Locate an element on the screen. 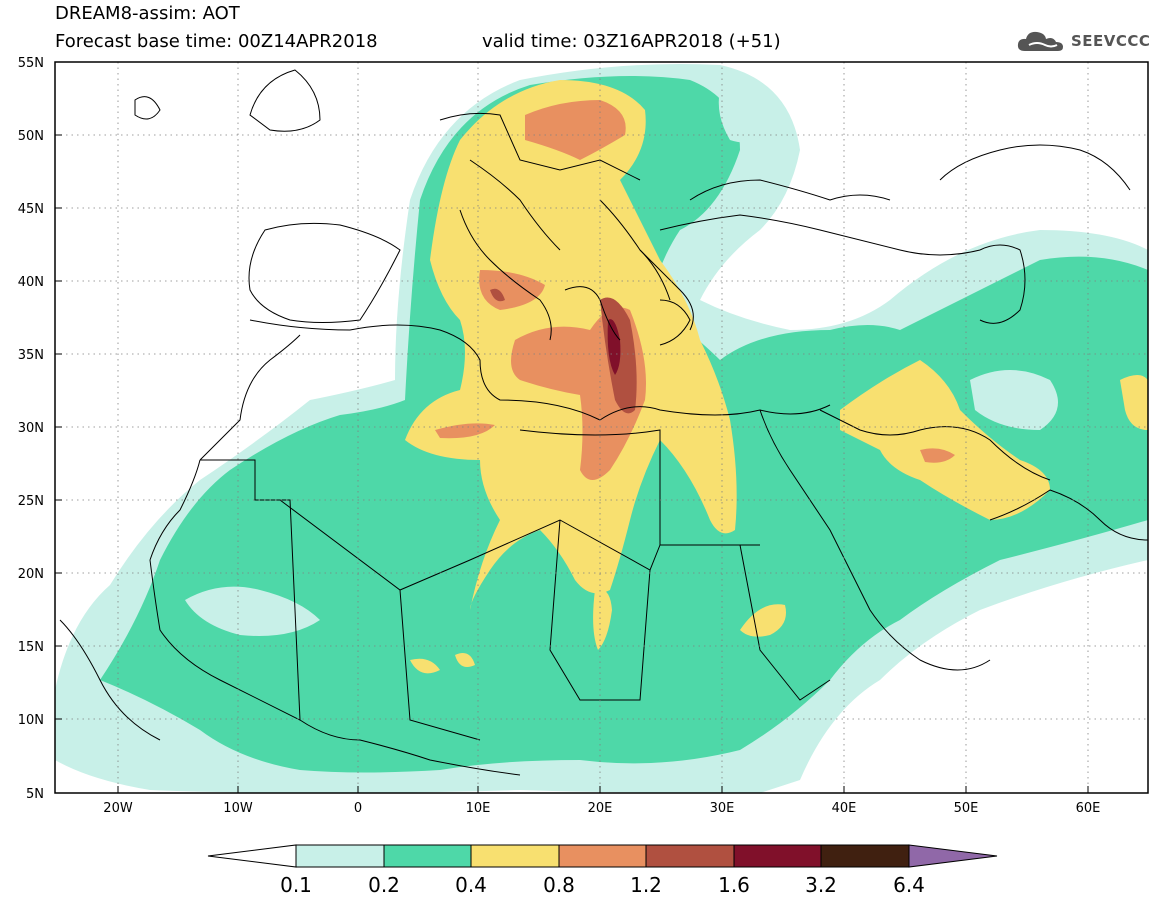 Image resolution: width=1165 pixels, height=905 pixels. colorbar-lower-arrow is located at coordinates (252, 856).